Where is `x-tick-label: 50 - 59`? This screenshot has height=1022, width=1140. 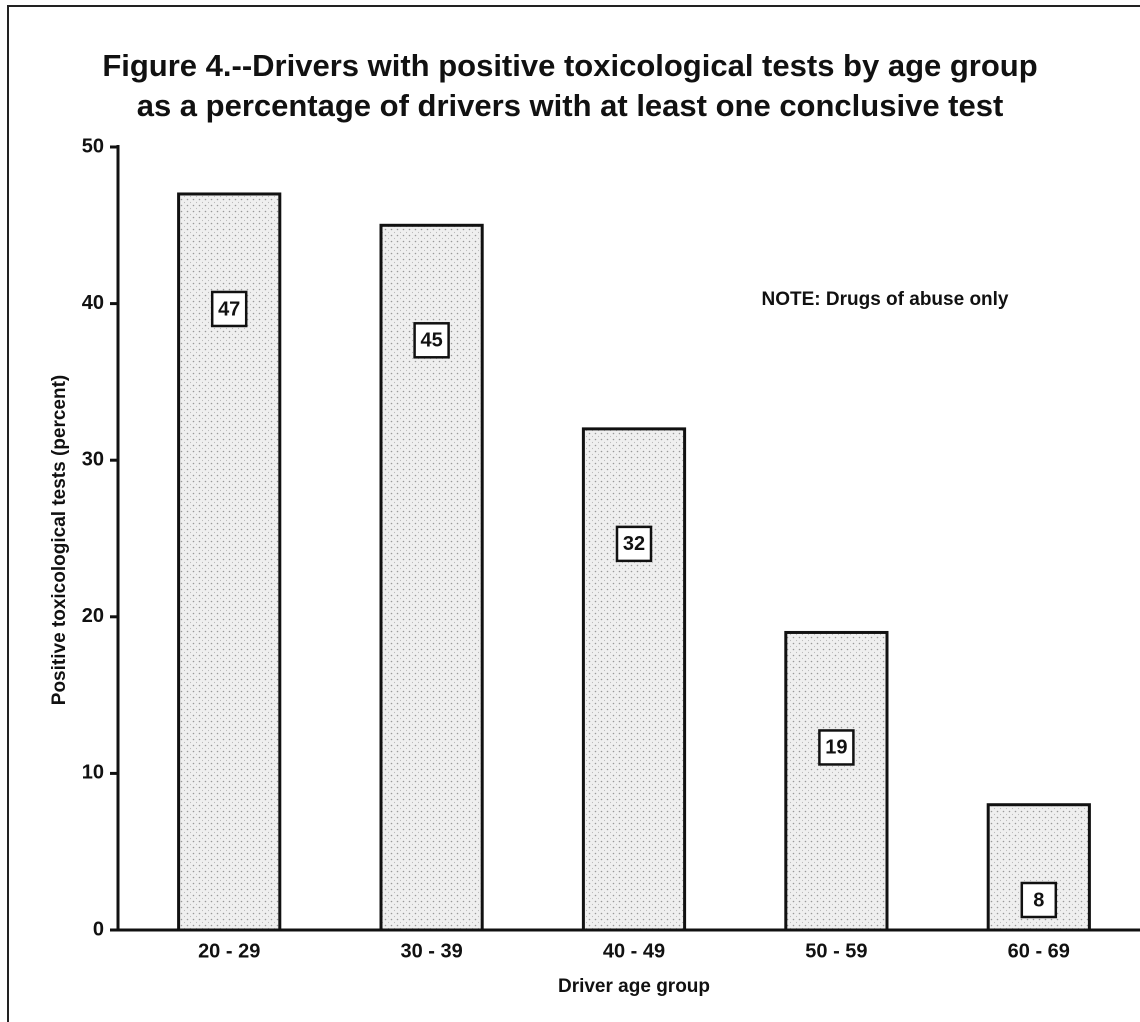
x-tick-label: 50 - 59 is located at coordinates (836, 951).